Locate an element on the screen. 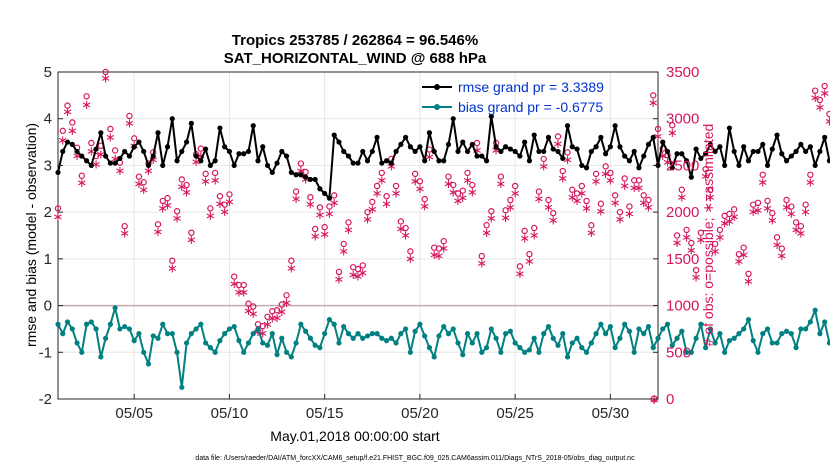 The image size is (830, 470). x-tick-label: 05/20 is located at coordinates (420, 413).